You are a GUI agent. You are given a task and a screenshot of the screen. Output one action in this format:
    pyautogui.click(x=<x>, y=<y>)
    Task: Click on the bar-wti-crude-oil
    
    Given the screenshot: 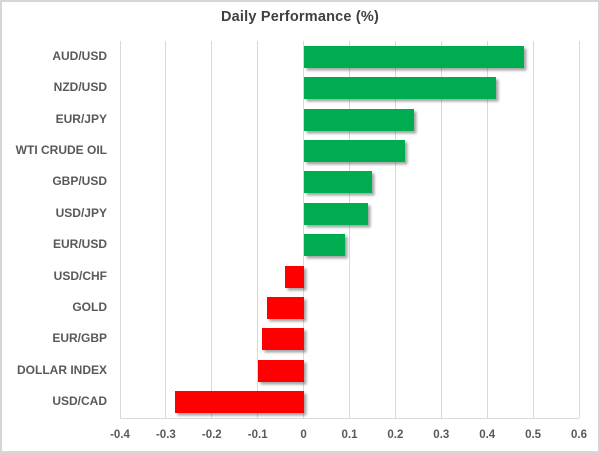 What is the action you would take?
    pyautogui.click(x=354, y=150)
    